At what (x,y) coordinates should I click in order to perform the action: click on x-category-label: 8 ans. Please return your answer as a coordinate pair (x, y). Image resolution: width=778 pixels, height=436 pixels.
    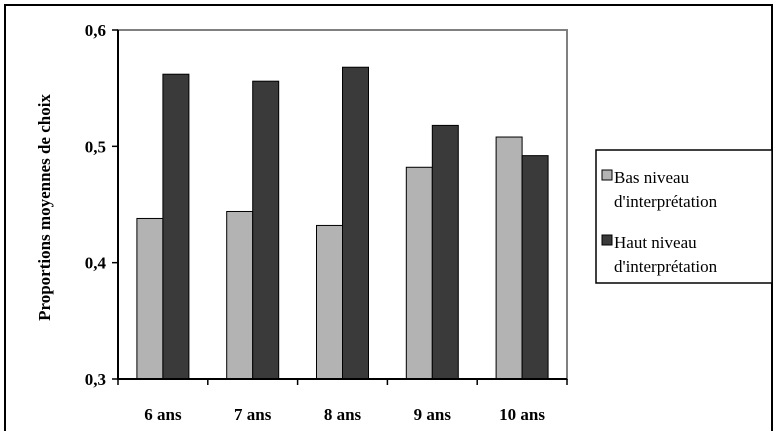
    Looking at the image, I should click on (343, 414).